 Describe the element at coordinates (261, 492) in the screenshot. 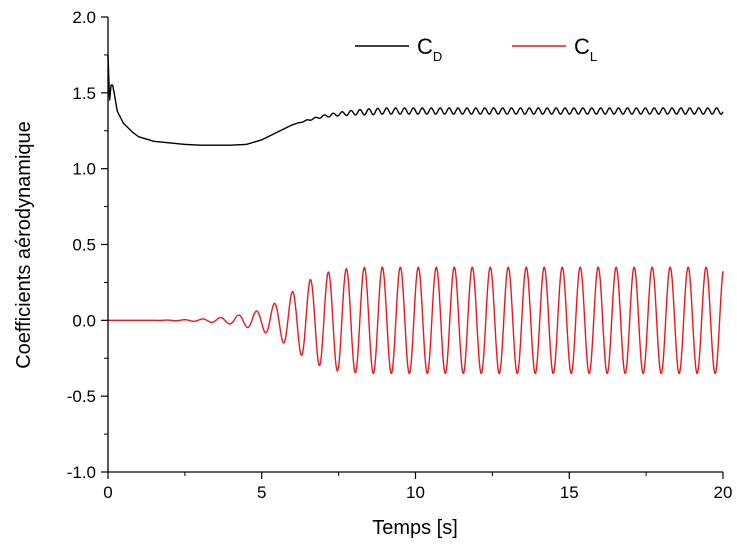

I see `x-tick-label: 5` at that location.